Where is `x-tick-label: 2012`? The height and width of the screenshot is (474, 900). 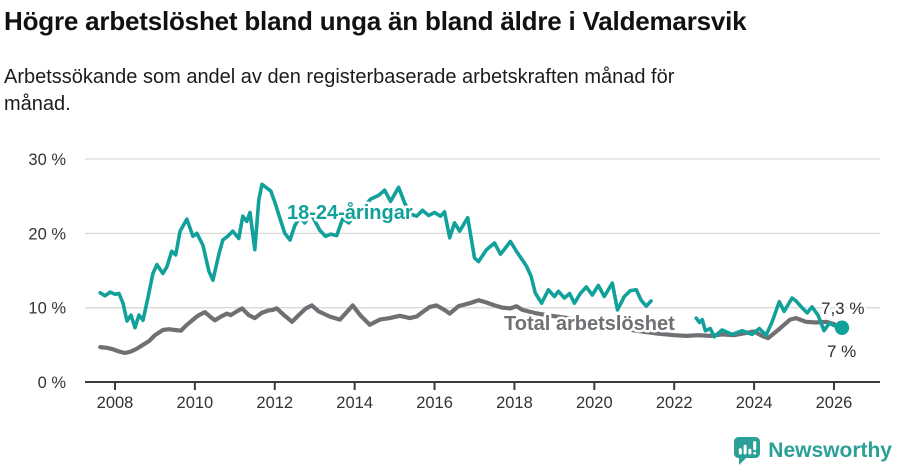
x-tick-label: 2012 is located at coordinates (274, 403).